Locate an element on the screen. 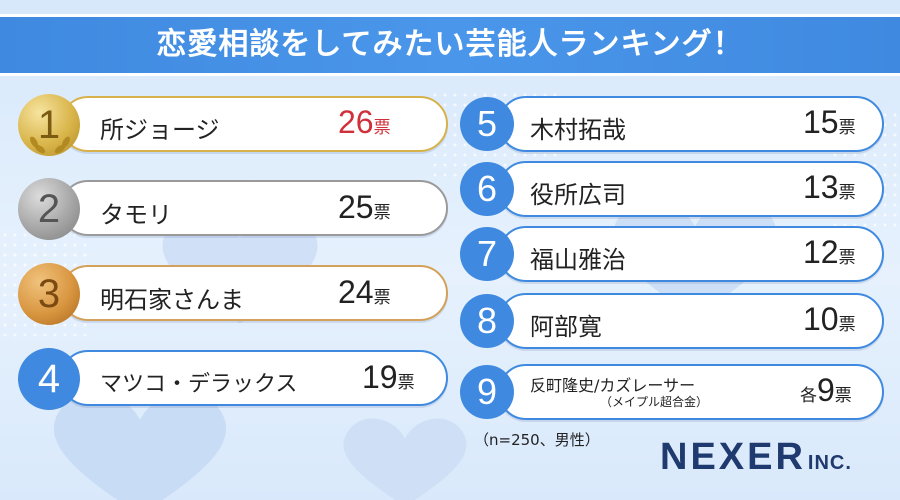 The width and height of the screenshot is (900, 500). vote-count: 12 is located at coordinates (821, 252).